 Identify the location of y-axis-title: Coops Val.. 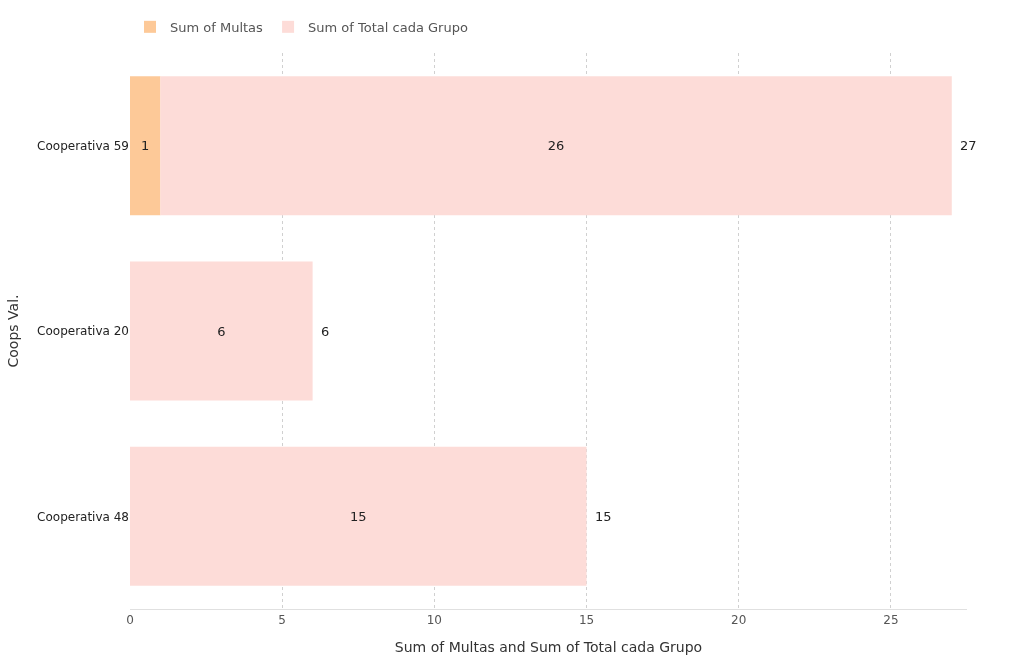
(12, 331).